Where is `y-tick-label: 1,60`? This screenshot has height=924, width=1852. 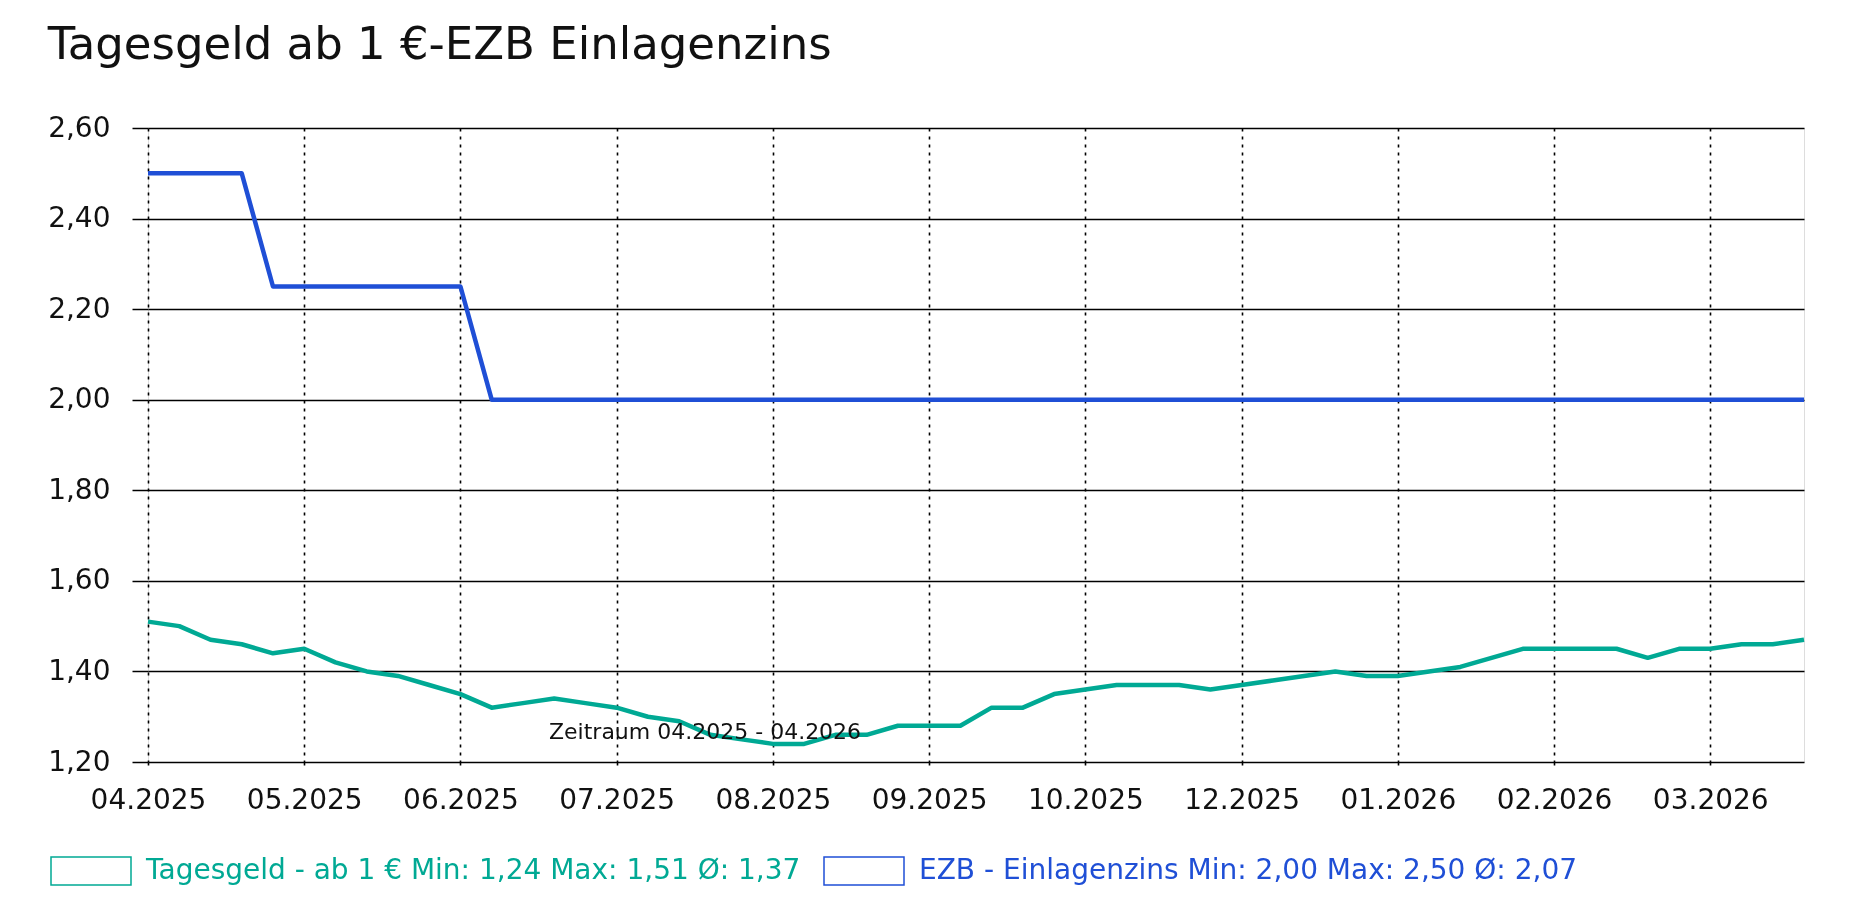
y-tick-label: 1,60 is located at coordinates (79, 580).